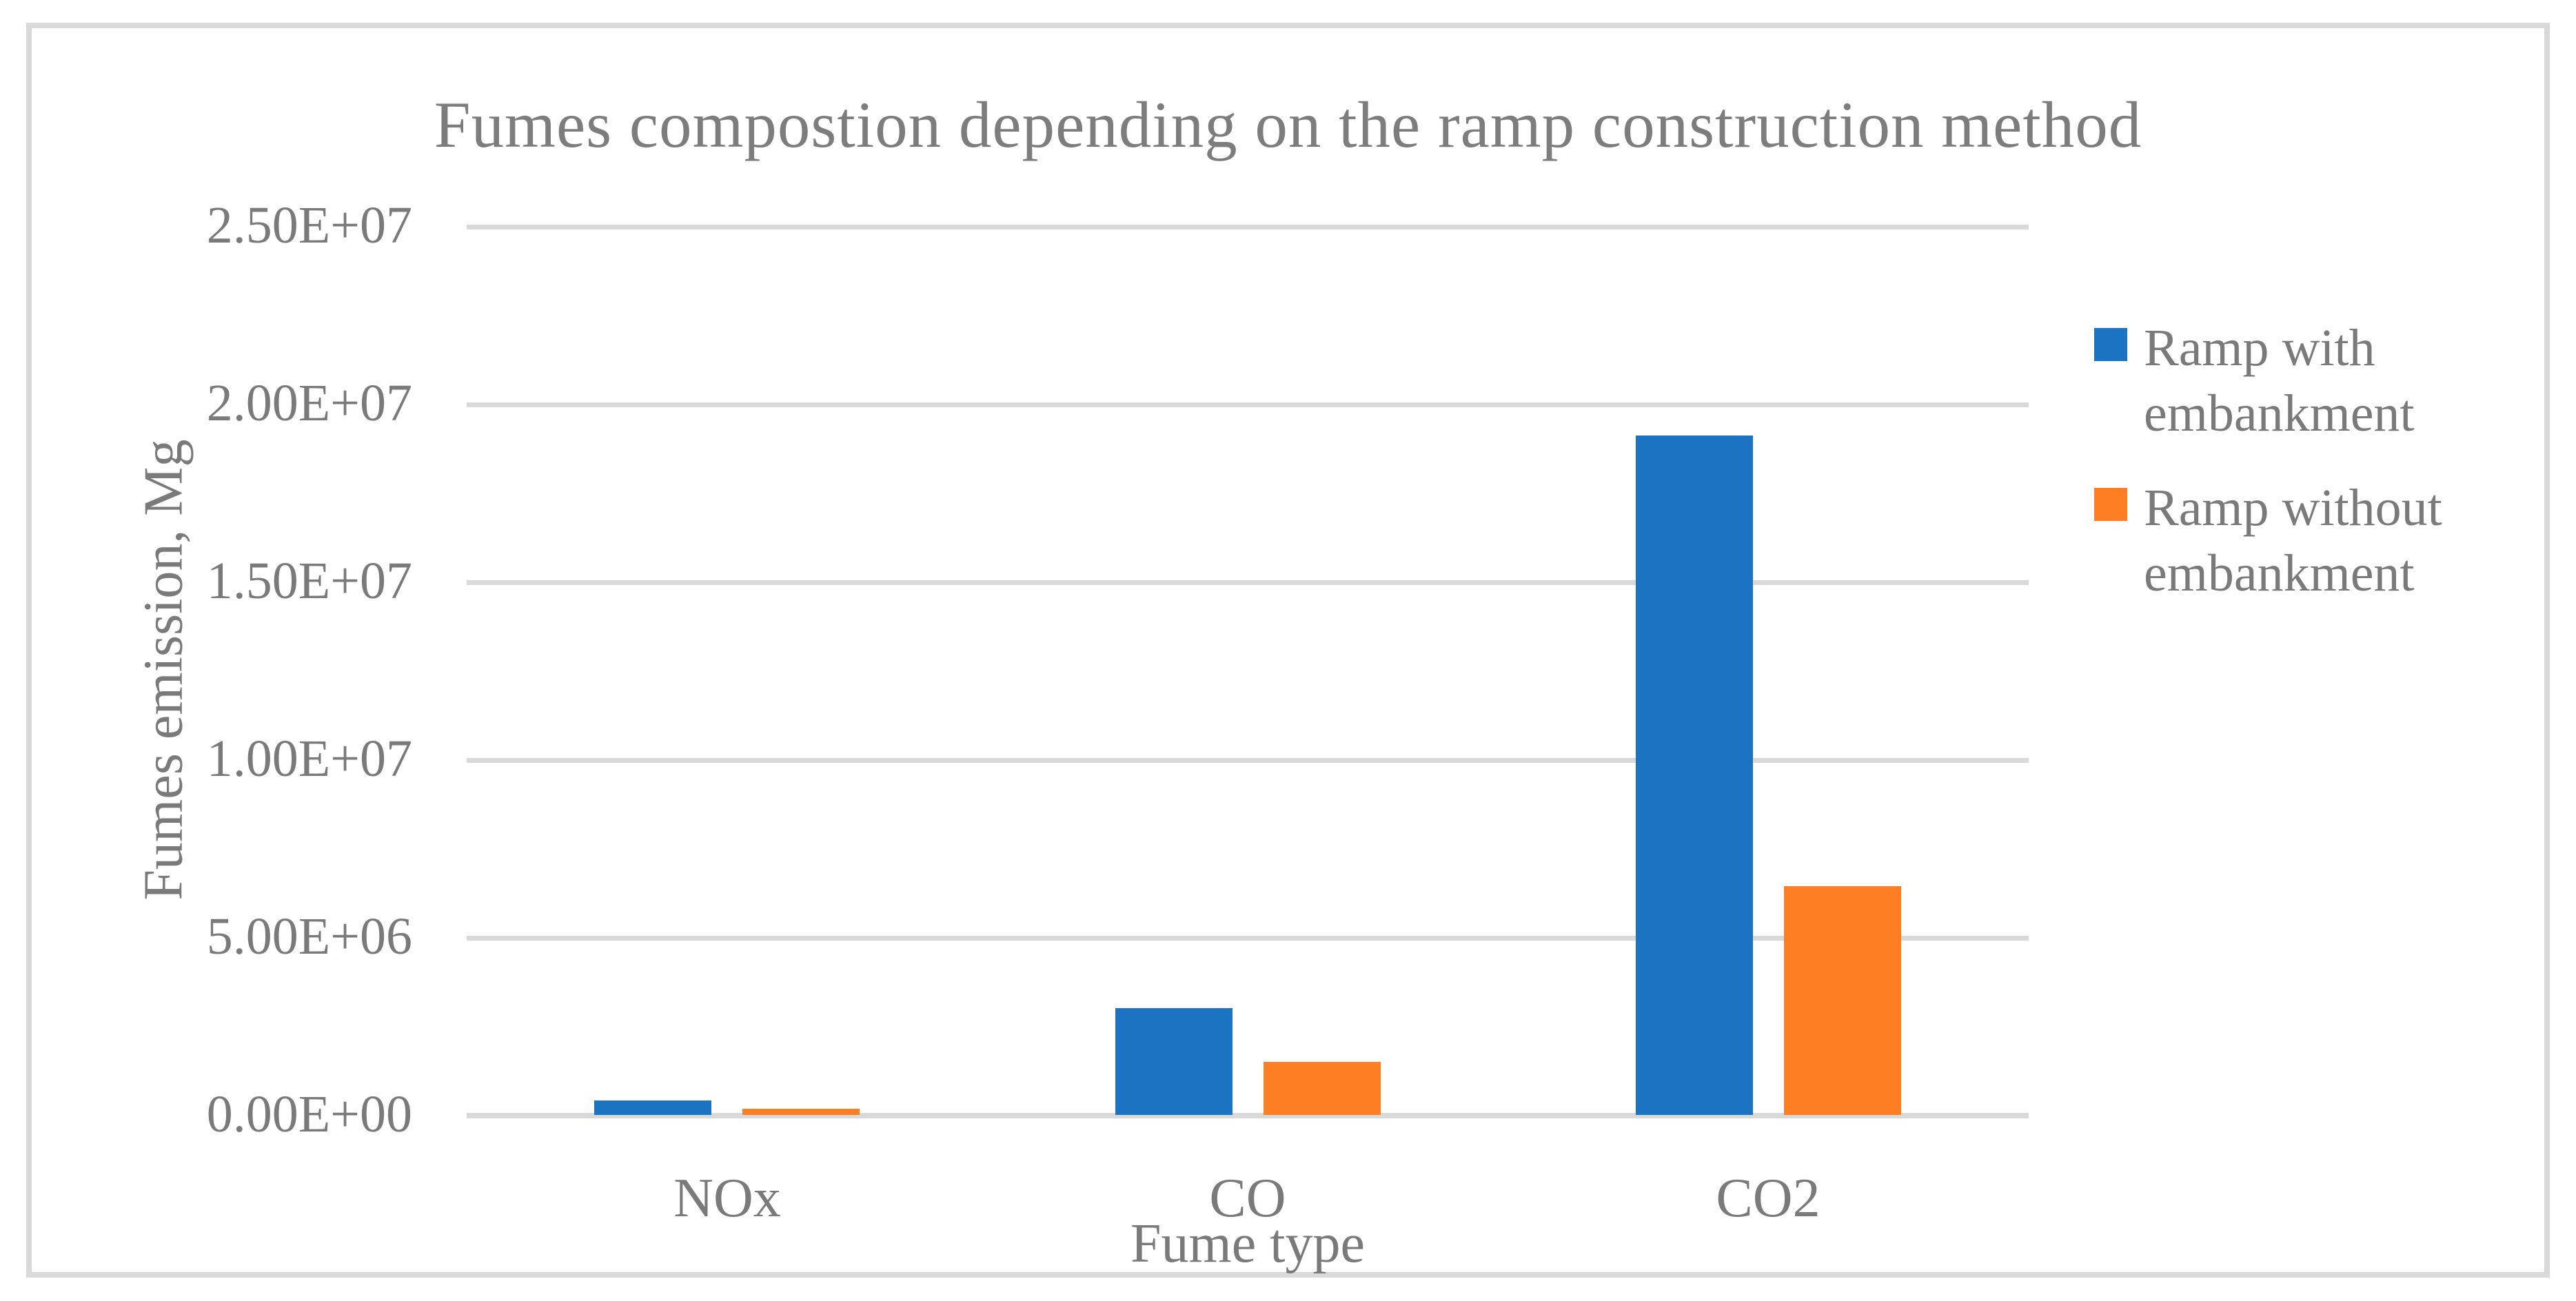 The width and height of the screenshot is (2576, 1301). I want to click on bar-ramp-with-embankment-co2, so click(1694, 775).